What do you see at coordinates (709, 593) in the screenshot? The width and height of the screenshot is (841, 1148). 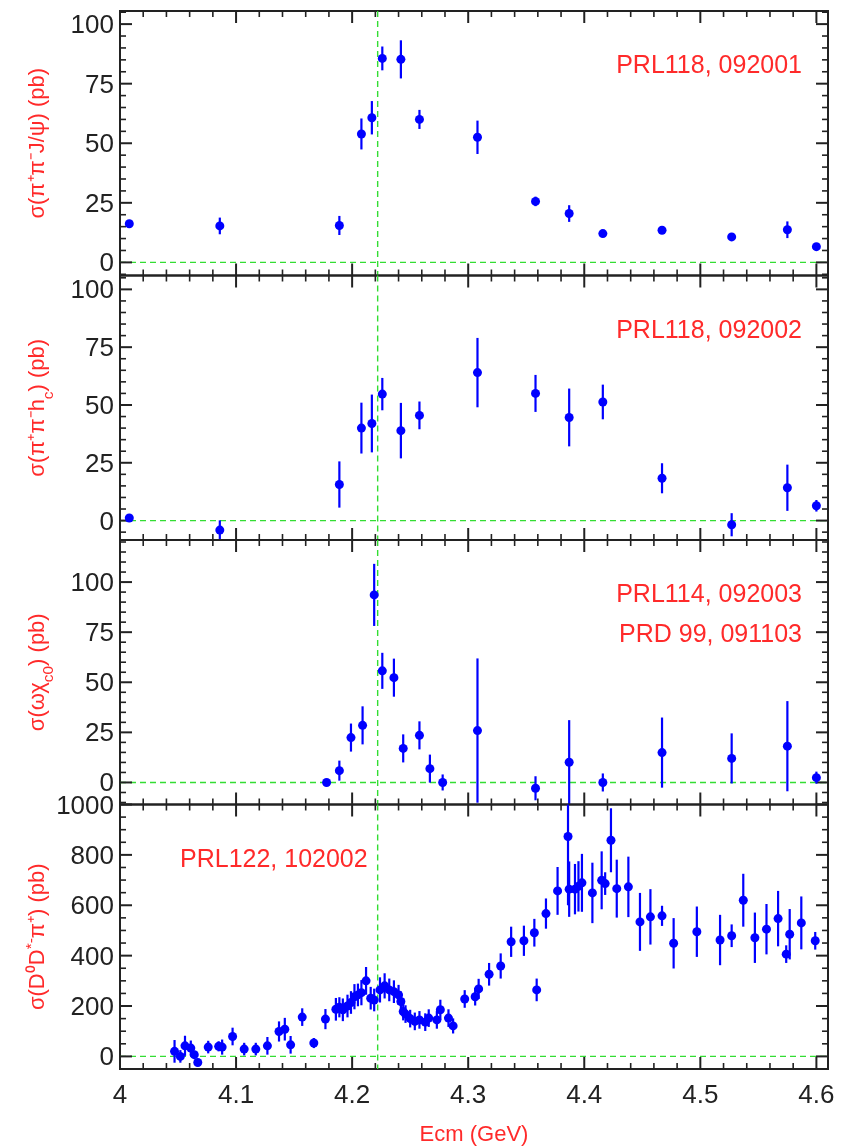 I see `annotation: PRL114, 092003` at bounding box center [709, 593].